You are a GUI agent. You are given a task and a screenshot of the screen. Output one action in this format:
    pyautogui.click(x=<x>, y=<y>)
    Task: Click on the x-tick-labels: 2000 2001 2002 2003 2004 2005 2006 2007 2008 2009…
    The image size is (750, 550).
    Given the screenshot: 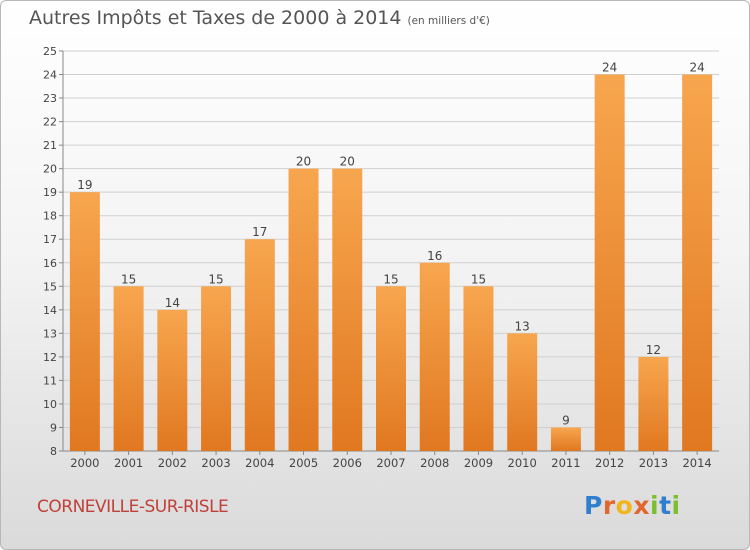 What is the action you would take?
    pyautogui.click(x=391, y=460)
    